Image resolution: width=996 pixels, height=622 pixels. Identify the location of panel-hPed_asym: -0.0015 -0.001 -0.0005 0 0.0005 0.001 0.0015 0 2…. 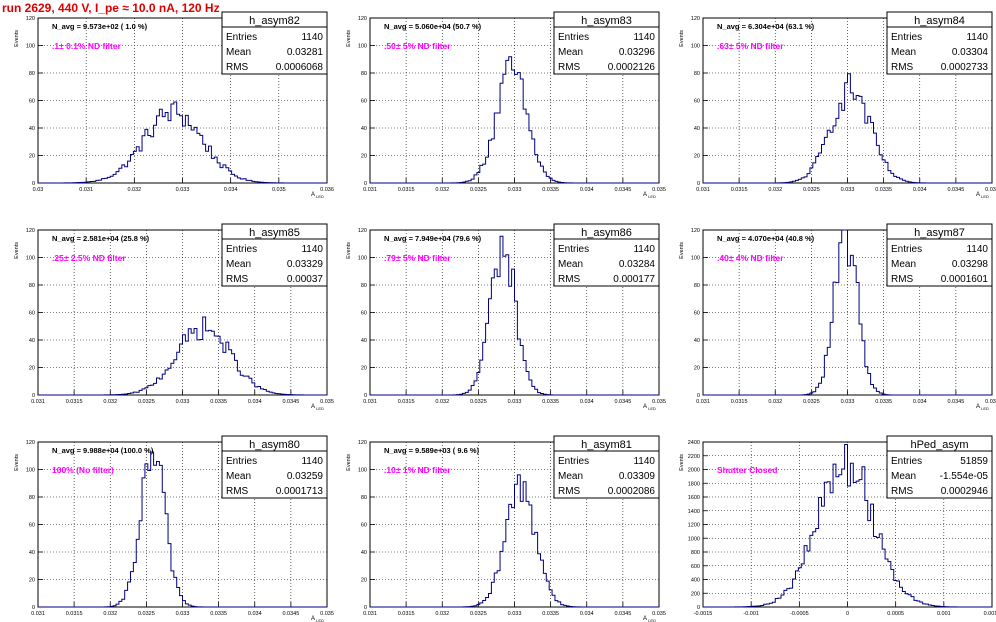
(837, 526).